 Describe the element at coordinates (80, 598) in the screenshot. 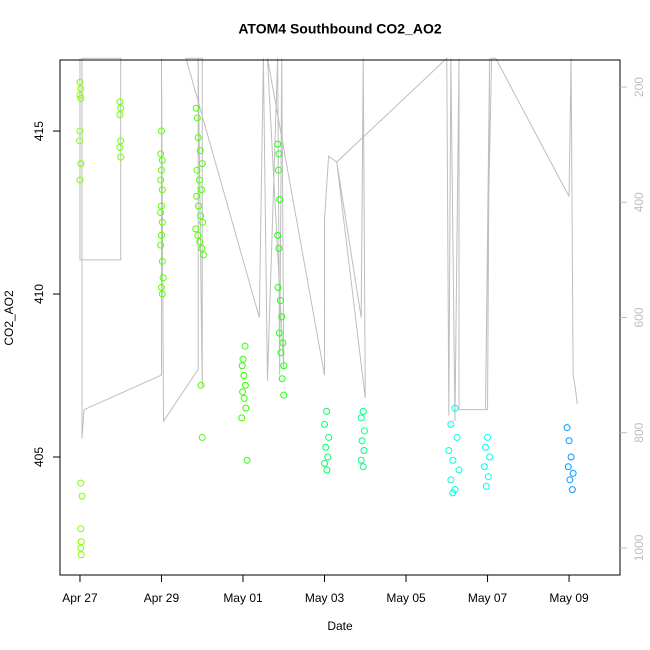

I see `x-tick-label: Apr 27` at that location.